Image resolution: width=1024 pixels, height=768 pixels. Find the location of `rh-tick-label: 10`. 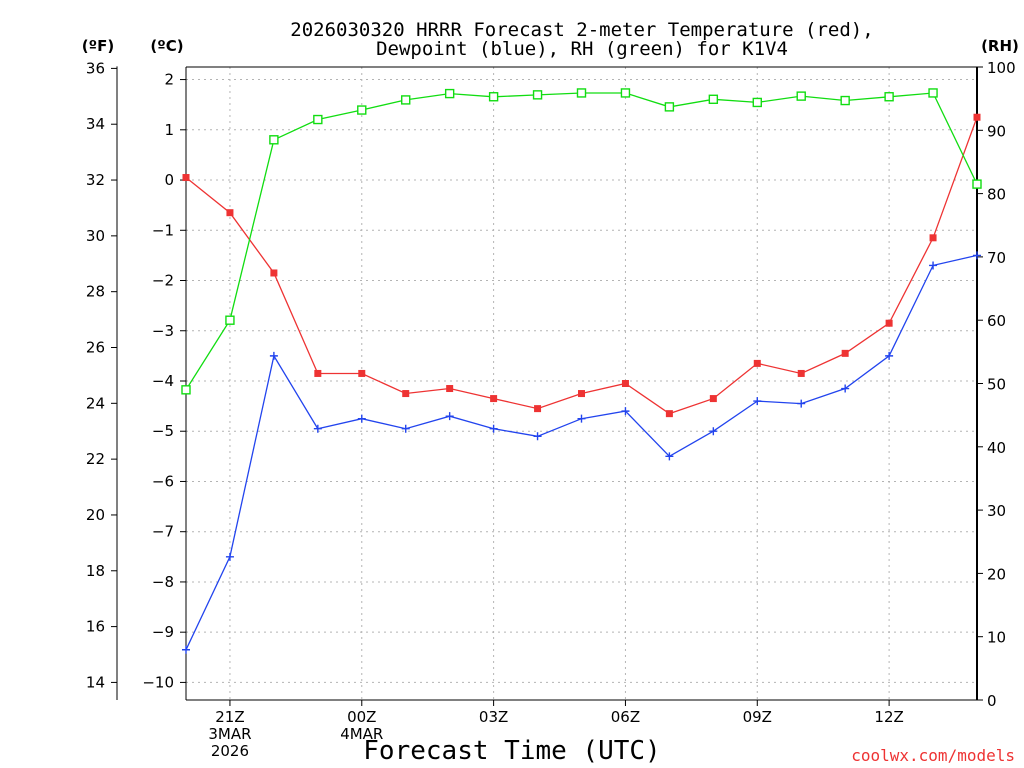

rh-tick-label: 10 is located at coordinates (996, 638).